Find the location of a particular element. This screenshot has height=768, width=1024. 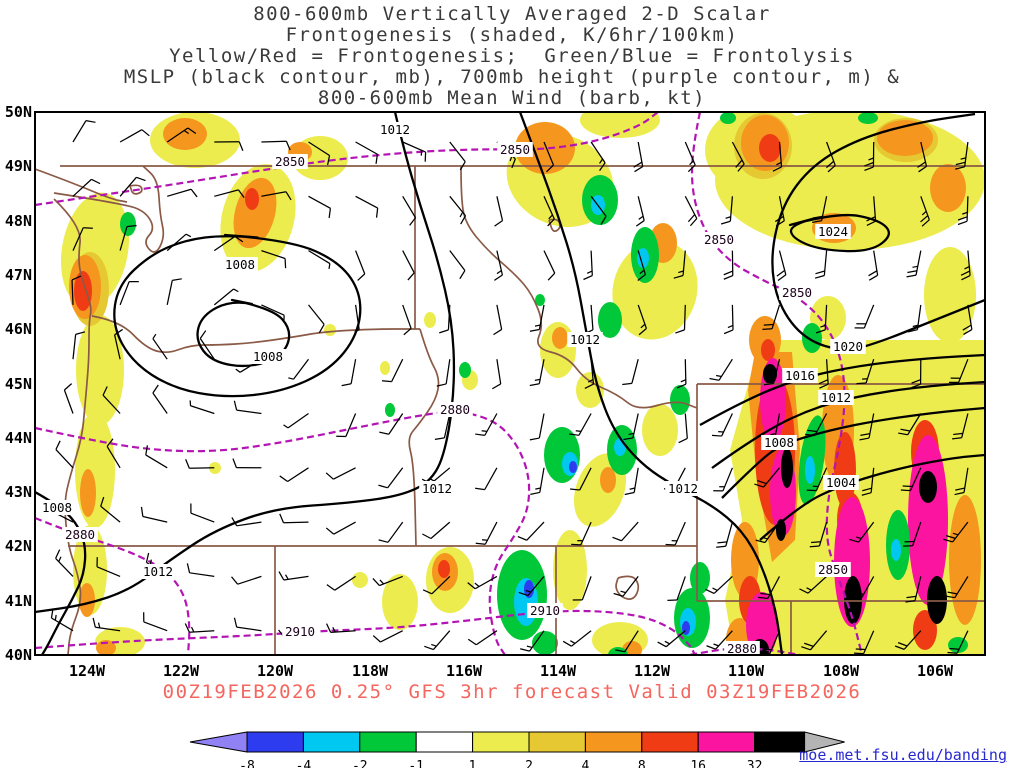

svg-text: 124W is located at coordinates (87, 671).